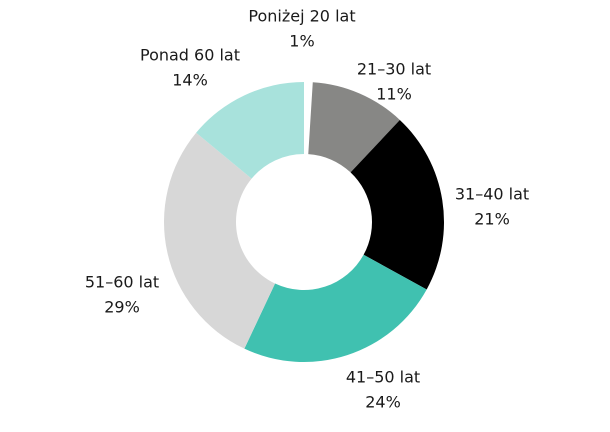 This screenshot has height=432, width=610. What do you see at coordinates (190, 80) in the screenshot?
I see `slice-value-label: 14%` at bounding box center [190, 80].